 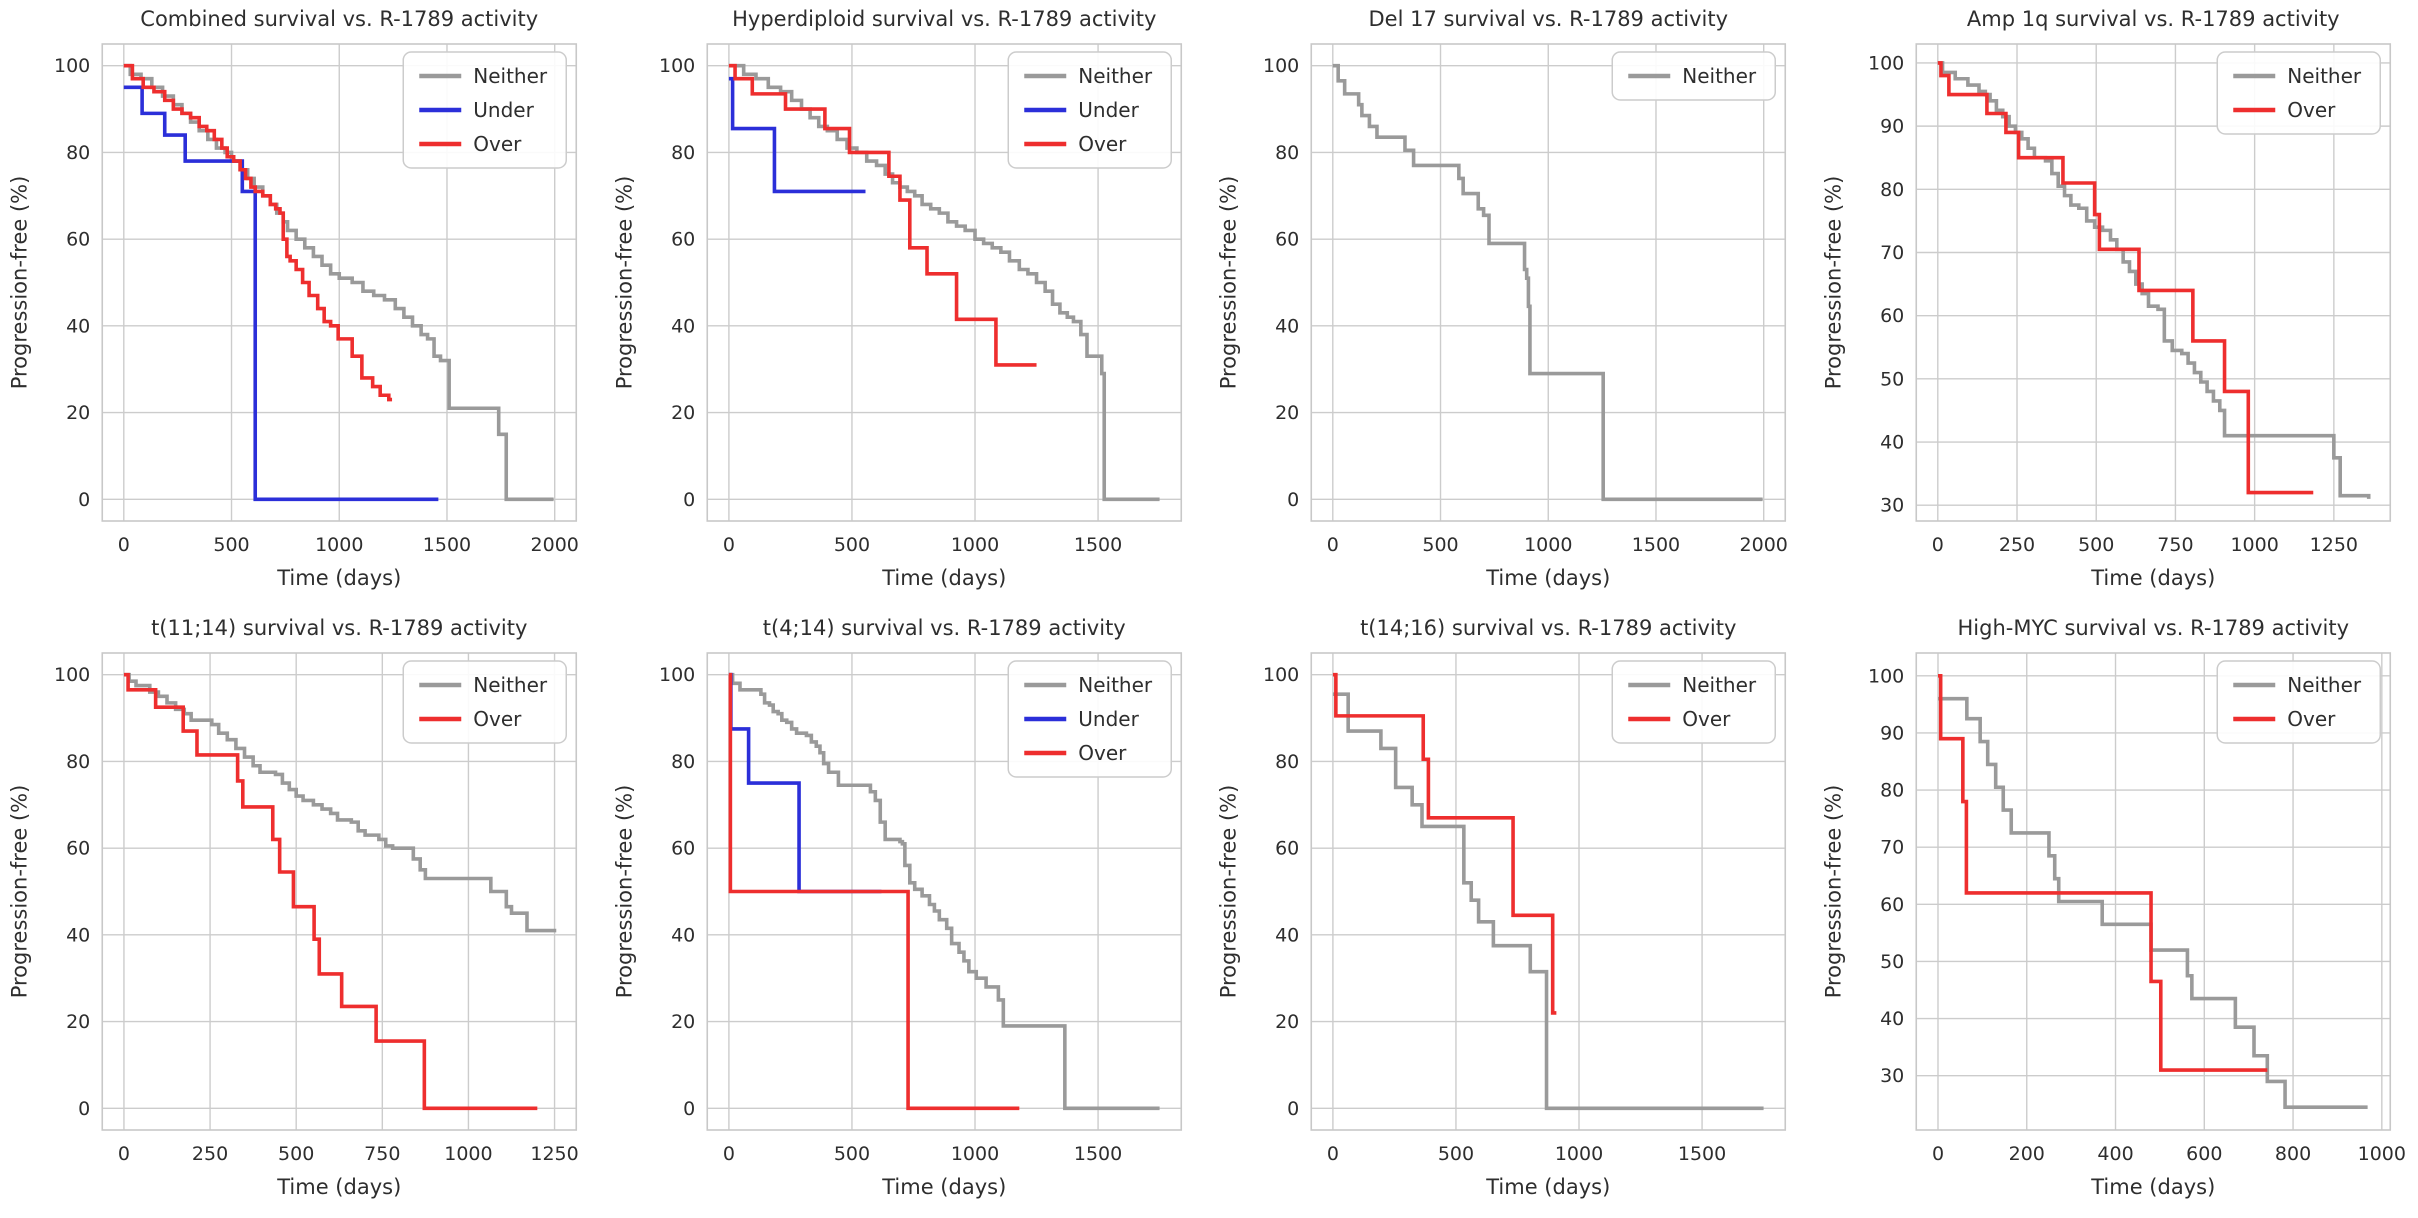 What do you see at coordinates (1892, 379) in the screenshot?
I see `y-tick-label: 50` at bounding box center [1892, 379].